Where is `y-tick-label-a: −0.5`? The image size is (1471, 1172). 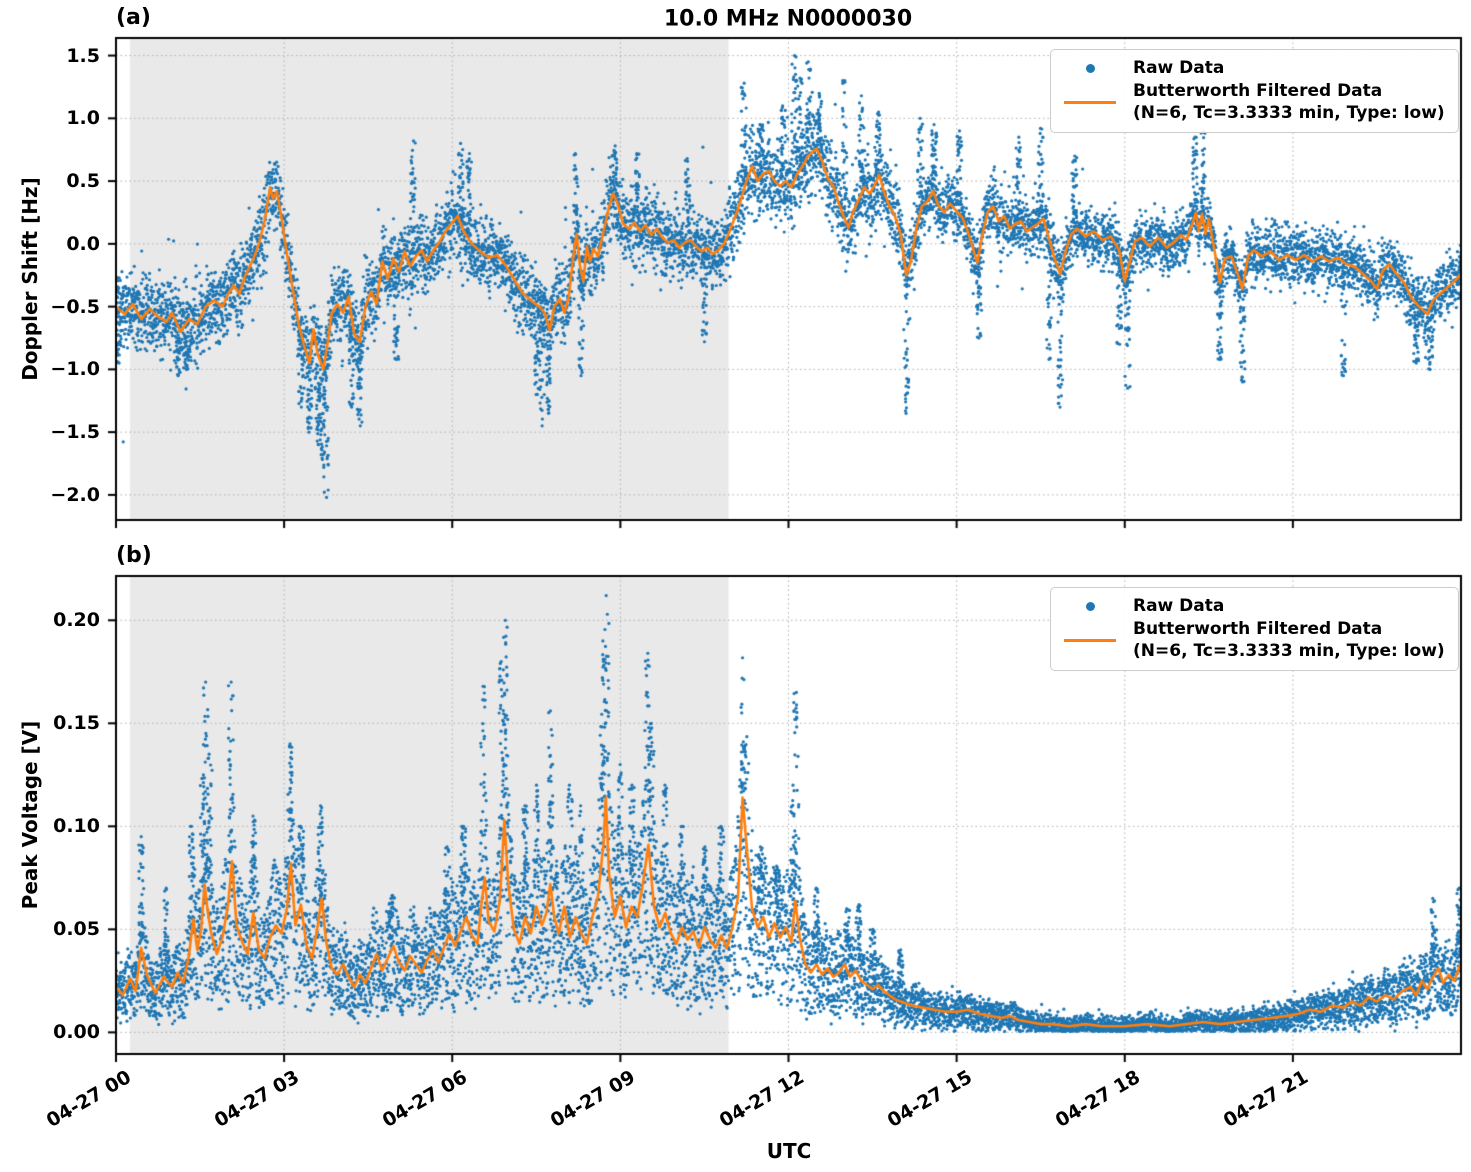 y-tick-label-a: −0.5 is located at coordinates (75, 306).